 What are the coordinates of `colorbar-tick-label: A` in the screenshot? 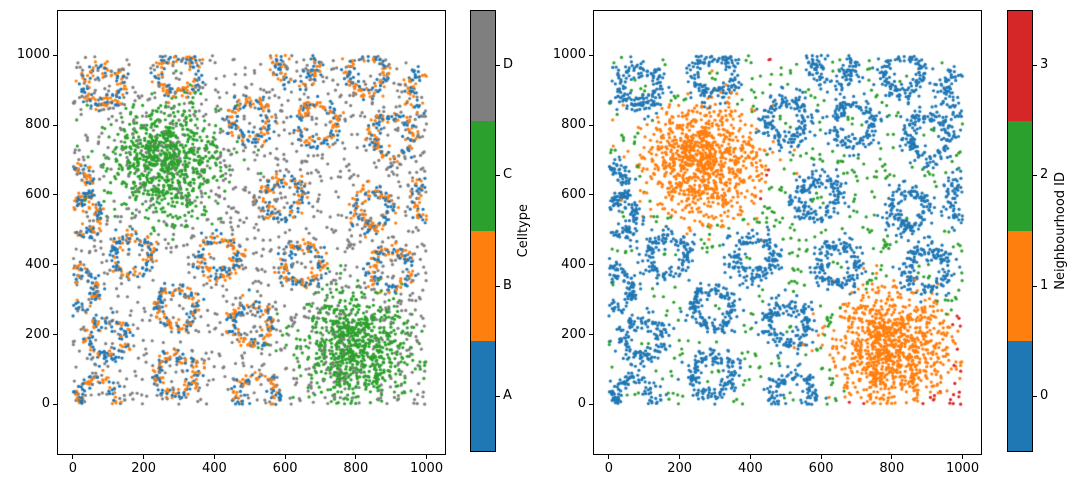 It's located at (507, 396).